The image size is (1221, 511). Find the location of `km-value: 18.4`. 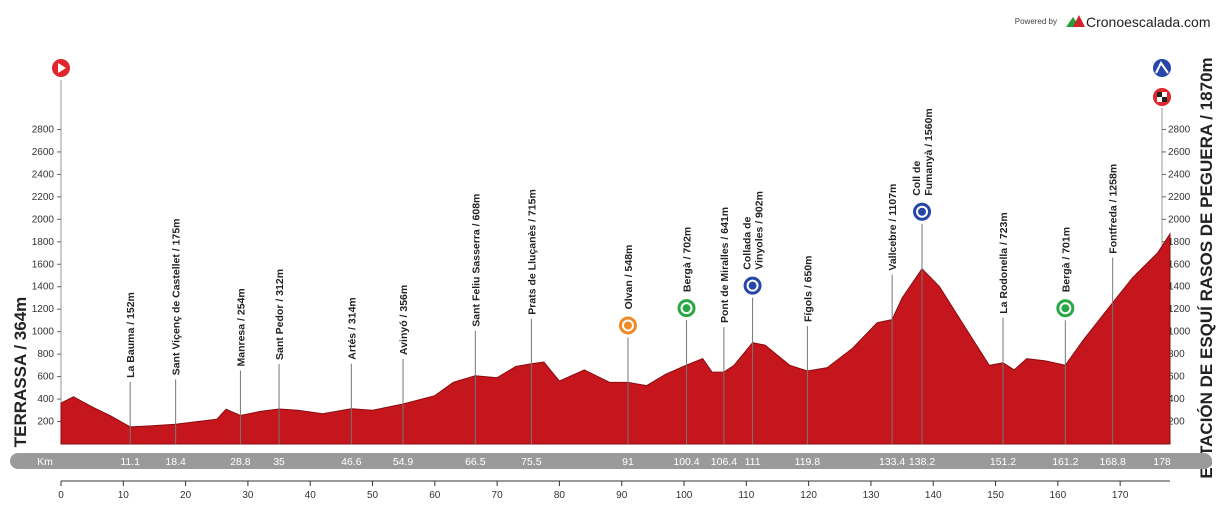

km-value: 18.4 is located at coordinates (175, 462).